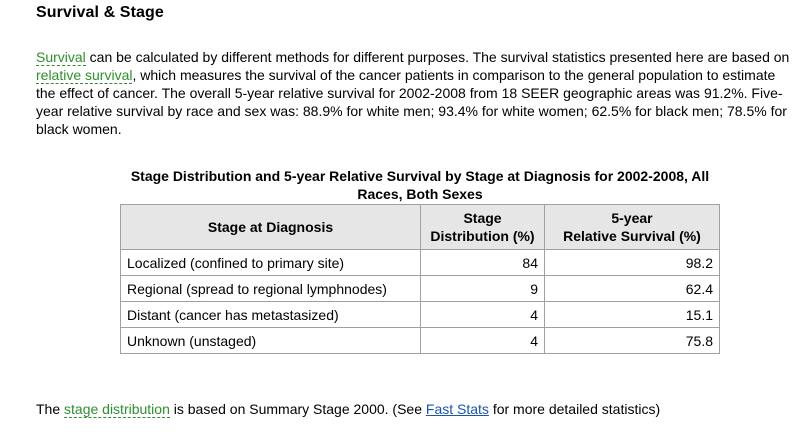  What do you see at coordinates (50, 409) in the screenshot?
I see `footer-text-1: The` at bounding box center [50, 409].